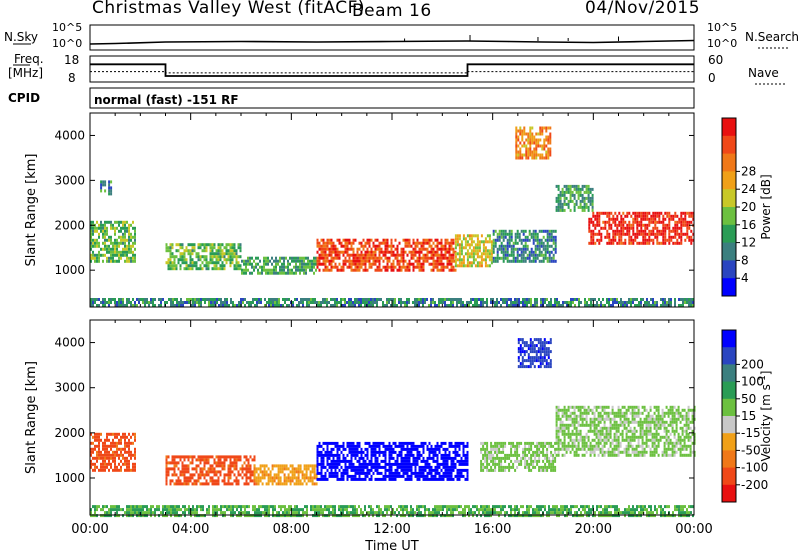 This screenshot has width=800, height=554. What do you see at coordinates (745, 278) in the screenshot?
I see `power-colorbar-tick-label: 4` at bounding box center [745, 278].